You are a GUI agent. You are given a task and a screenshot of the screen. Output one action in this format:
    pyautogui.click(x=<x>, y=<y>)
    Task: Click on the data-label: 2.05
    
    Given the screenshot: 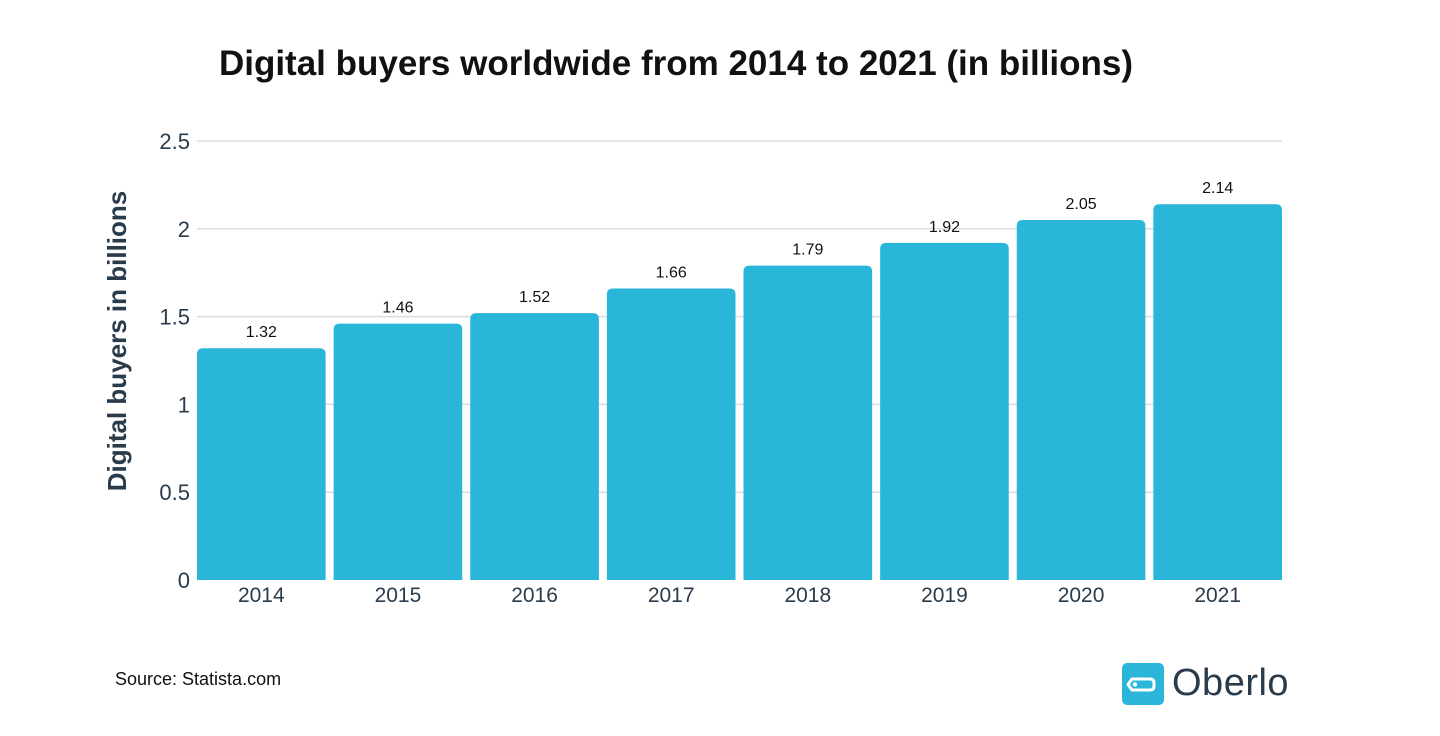 What is the action you would take?
    pyautogui.click(x=1080, y=204)
    